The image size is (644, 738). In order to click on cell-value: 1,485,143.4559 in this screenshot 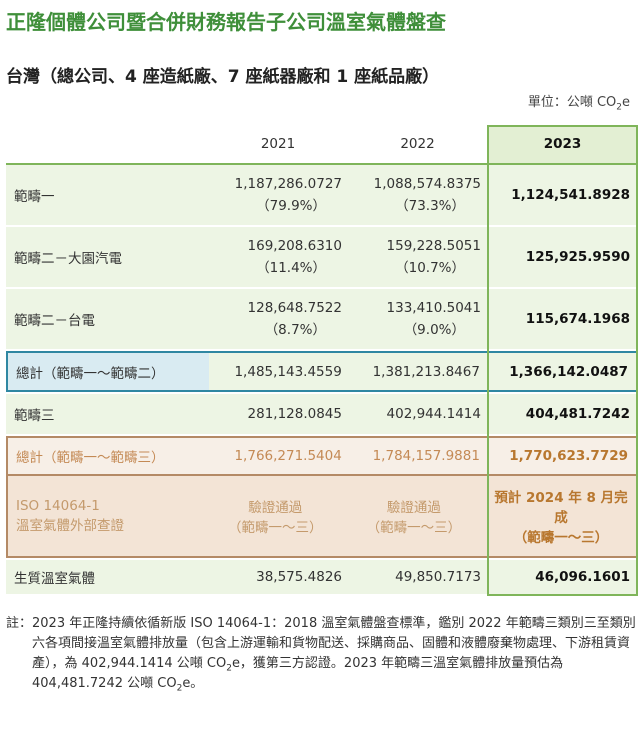, I will do `click(288, 371)`.